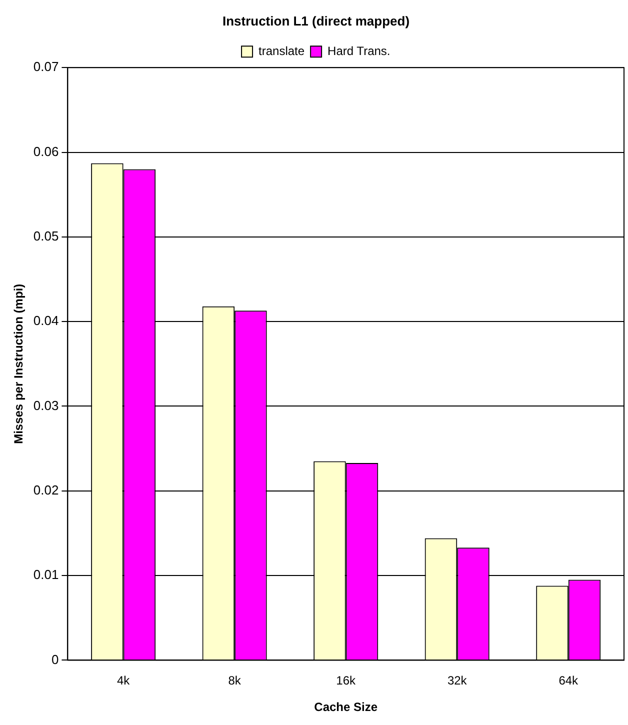 The image size is (628, 725). Describe the element at coordinates (346, 707) in the screenshot. I see `x-axis-title: Cache Size` at that location.